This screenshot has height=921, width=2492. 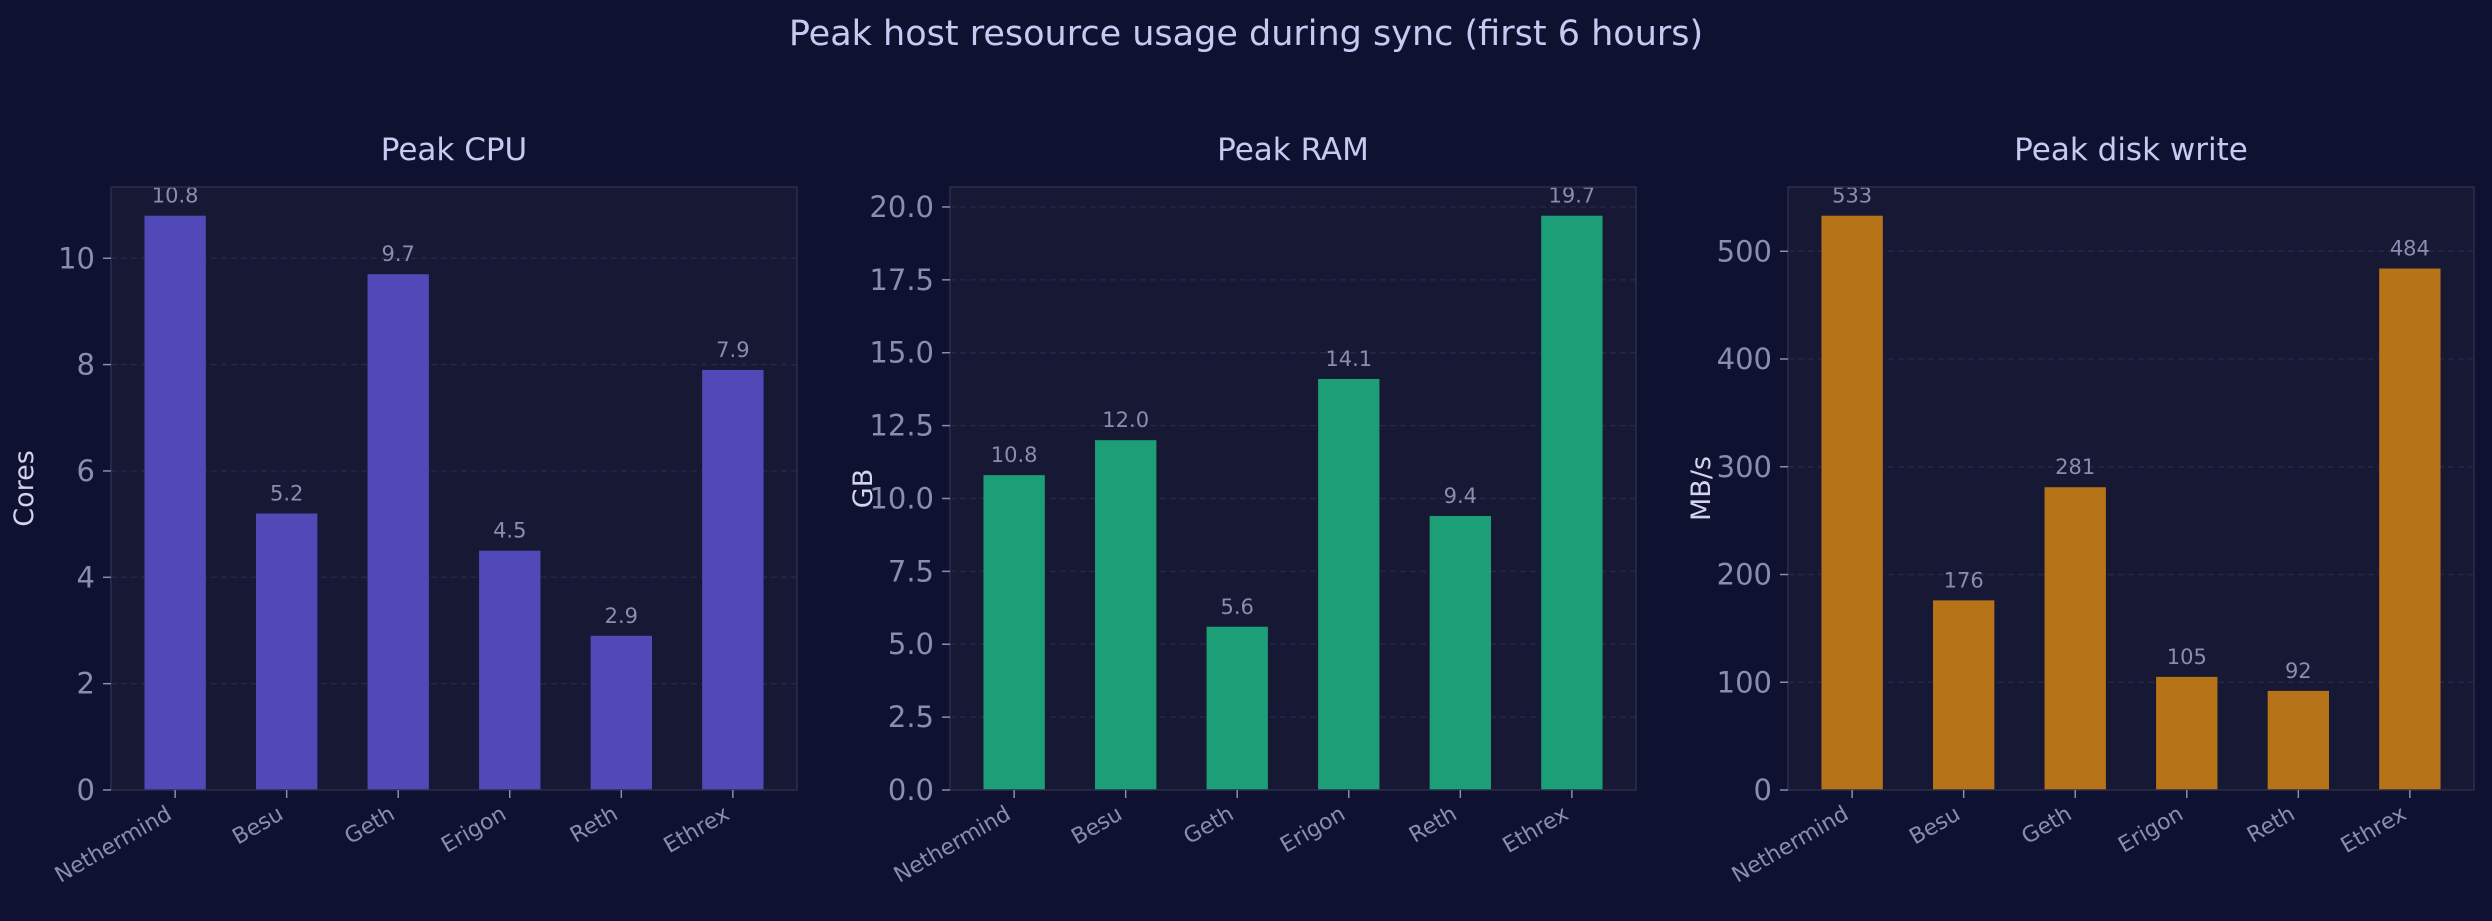 I want to click on bar-value-label: 105, so click(x=2187, y=657).